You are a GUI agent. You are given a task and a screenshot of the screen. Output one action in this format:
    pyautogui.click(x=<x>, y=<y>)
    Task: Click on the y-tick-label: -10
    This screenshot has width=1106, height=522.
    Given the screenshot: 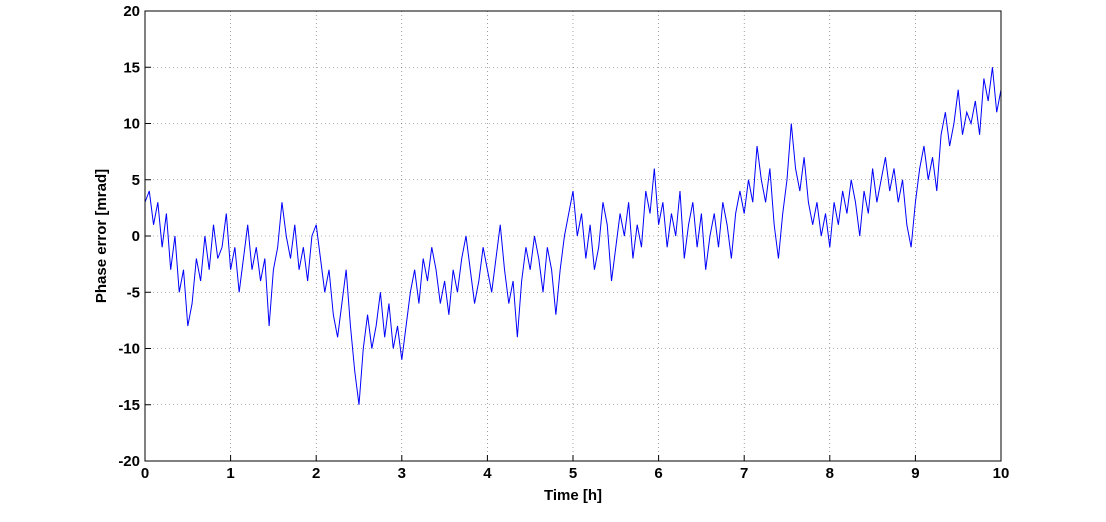 What is the action you would take?
    pyautogui.click(x=129, y=349)
    